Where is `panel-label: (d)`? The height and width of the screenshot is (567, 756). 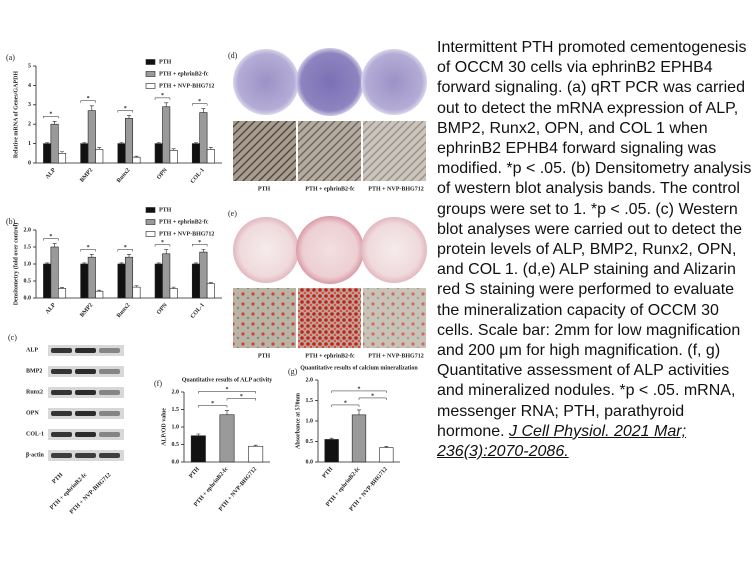
panel-label: (d) is located at coordinates (233, 55).